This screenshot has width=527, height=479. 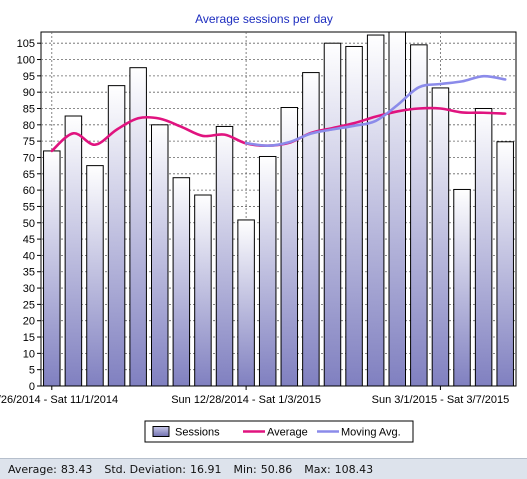 What do you see at coordinates (354, 469) in the screenshot?
I see `stat-max-value: 108.43` at bounding box center [354, 469].